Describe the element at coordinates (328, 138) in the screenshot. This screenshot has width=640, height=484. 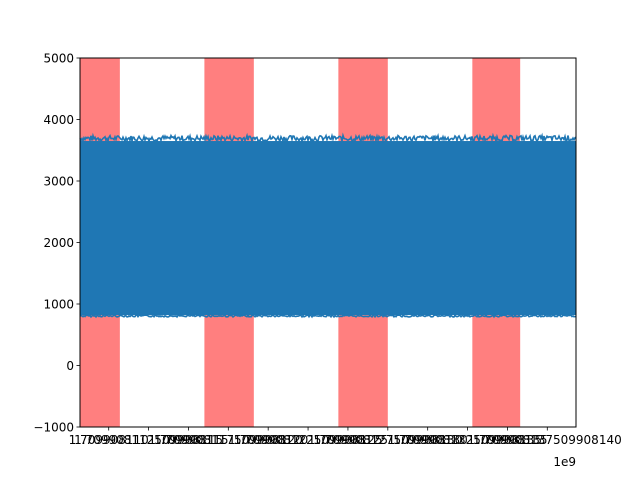
I see `series-upper-noise` at that location.